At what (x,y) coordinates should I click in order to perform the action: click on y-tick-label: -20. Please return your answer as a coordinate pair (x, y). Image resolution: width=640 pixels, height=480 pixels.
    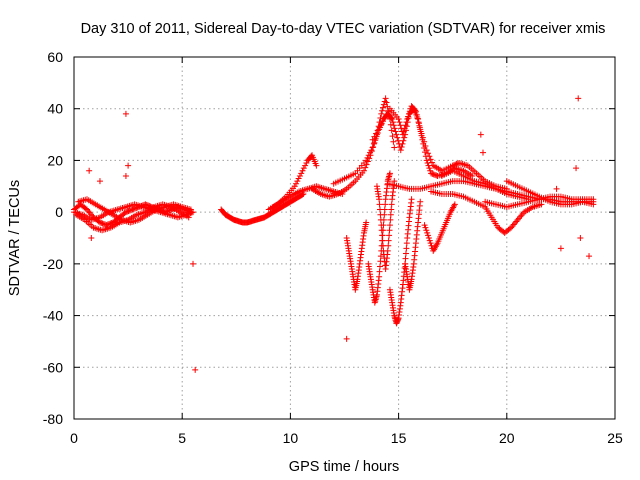
    Looking at the image, I should click on (53, 264).